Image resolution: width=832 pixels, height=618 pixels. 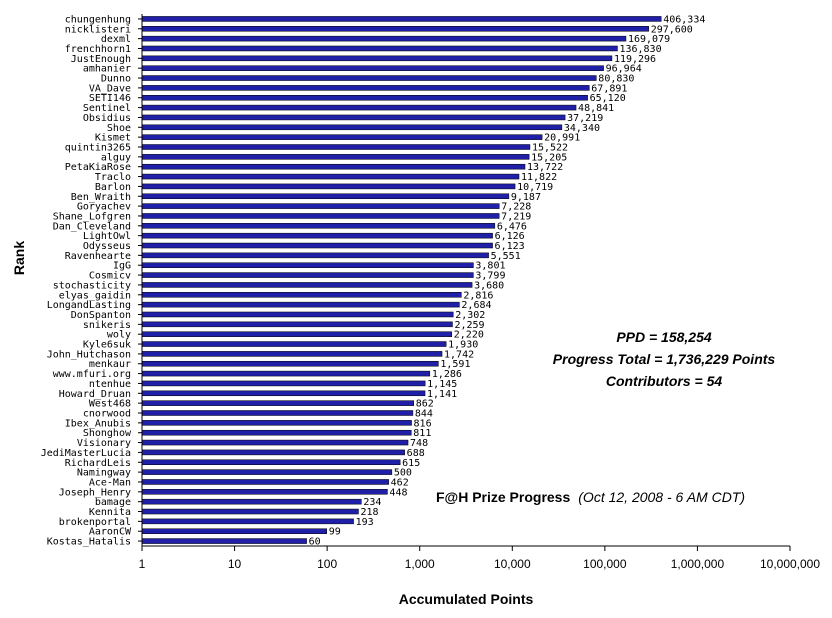 I want to click on category-label: stochasticity, so click(x=92, y=285).